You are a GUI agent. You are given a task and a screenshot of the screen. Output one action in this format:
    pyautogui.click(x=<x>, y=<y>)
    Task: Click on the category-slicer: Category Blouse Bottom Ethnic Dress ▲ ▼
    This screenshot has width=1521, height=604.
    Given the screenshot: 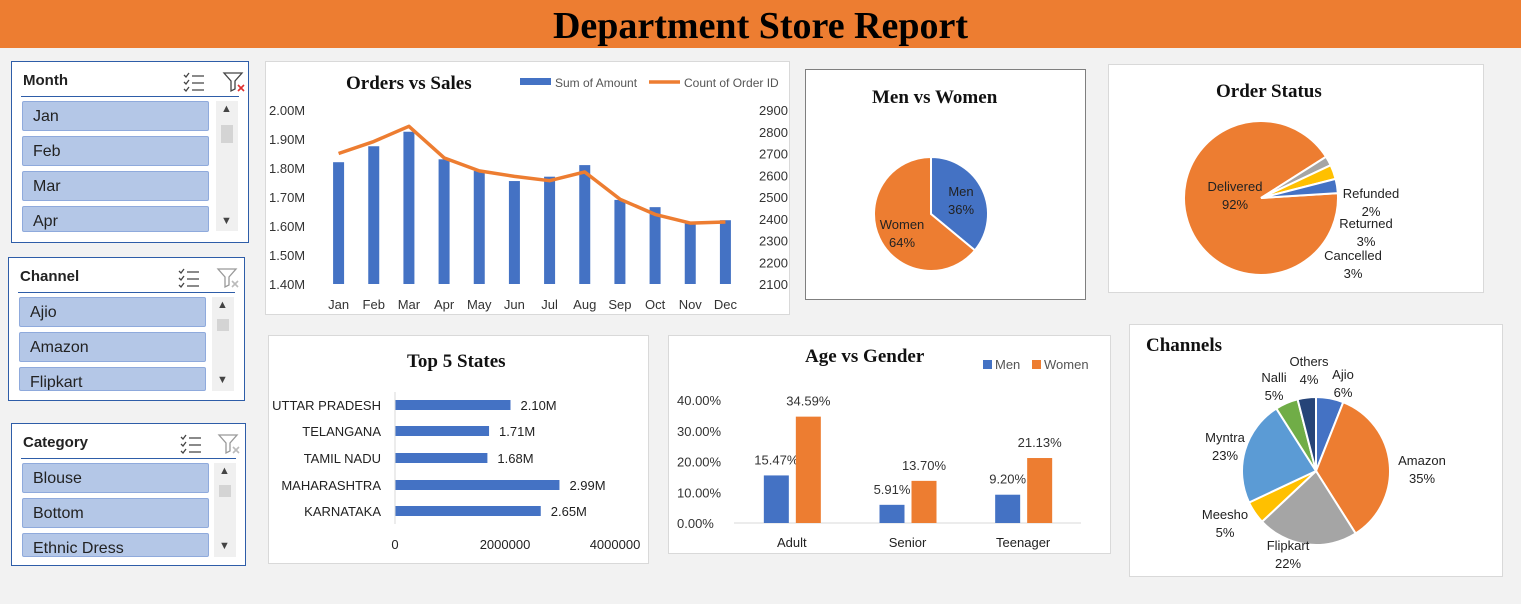 What is the action you would take?
    pyautogui.click(x=128, y=494)
    